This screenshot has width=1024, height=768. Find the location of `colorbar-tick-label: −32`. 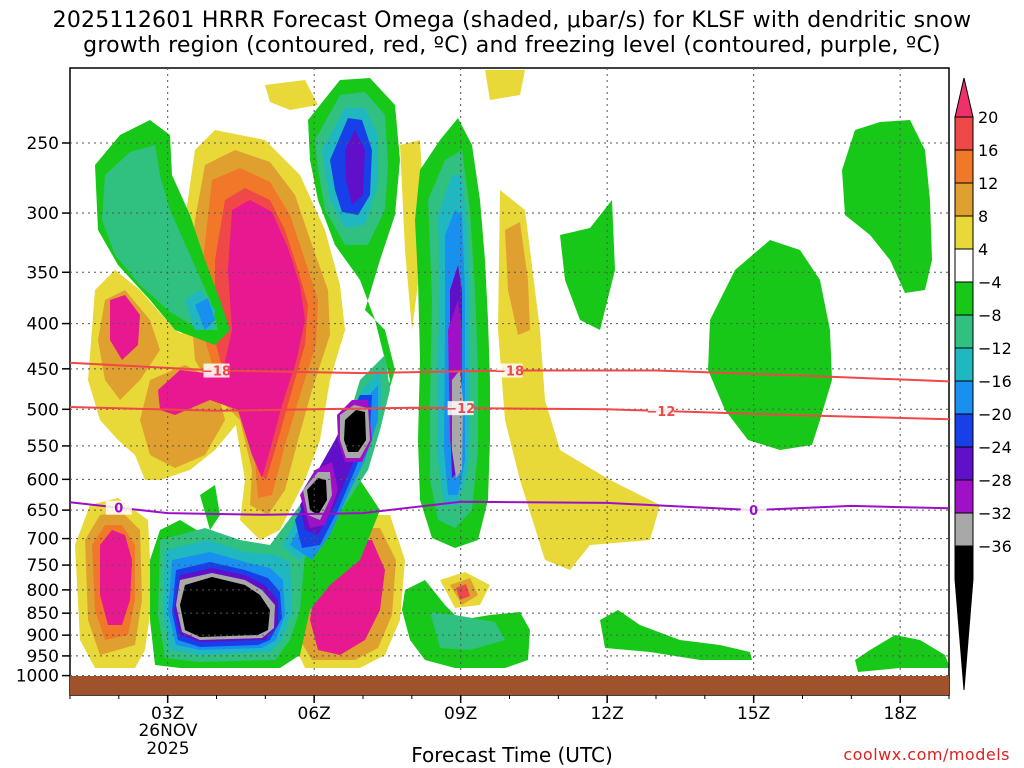

colorbar-tick-label: −32 is located at coordinates (995, 513).